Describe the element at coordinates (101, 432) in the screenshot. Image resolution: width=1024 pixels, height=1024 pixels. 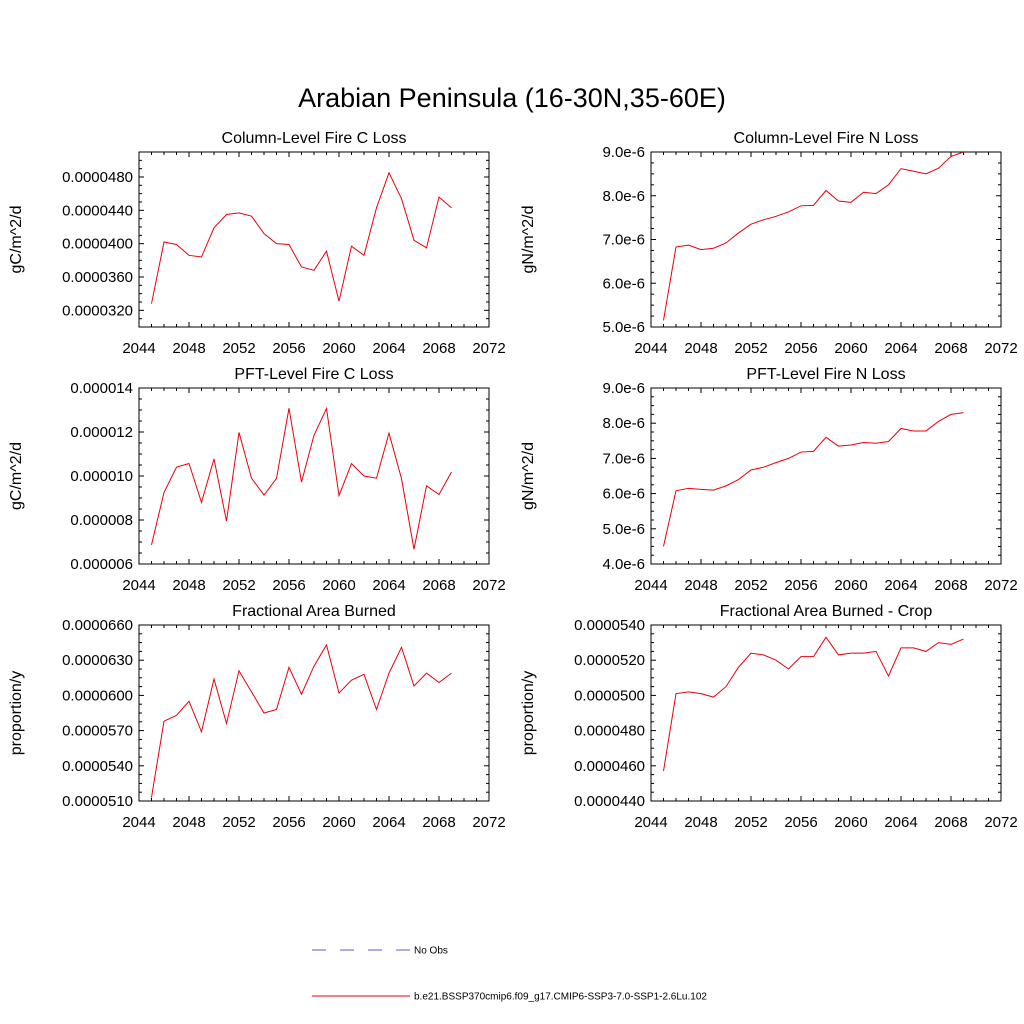
I see `y-tick-label: 0.000012` at that location.